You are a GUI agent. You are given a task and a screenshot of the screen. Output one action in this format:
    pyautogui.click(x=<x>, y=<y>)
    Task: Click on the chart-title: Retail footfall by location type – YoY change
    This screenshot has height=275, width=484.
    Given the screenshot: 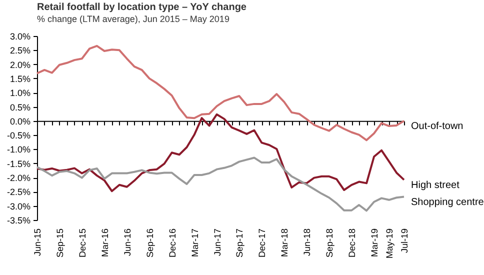 What is the action you would take?
    pyautogui.click(x=142, y=7)
    